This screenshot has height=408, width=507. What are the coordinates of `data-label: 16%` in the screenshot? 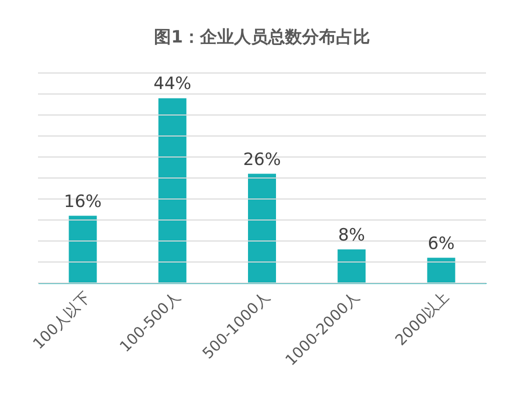 It's located at (83, 202).